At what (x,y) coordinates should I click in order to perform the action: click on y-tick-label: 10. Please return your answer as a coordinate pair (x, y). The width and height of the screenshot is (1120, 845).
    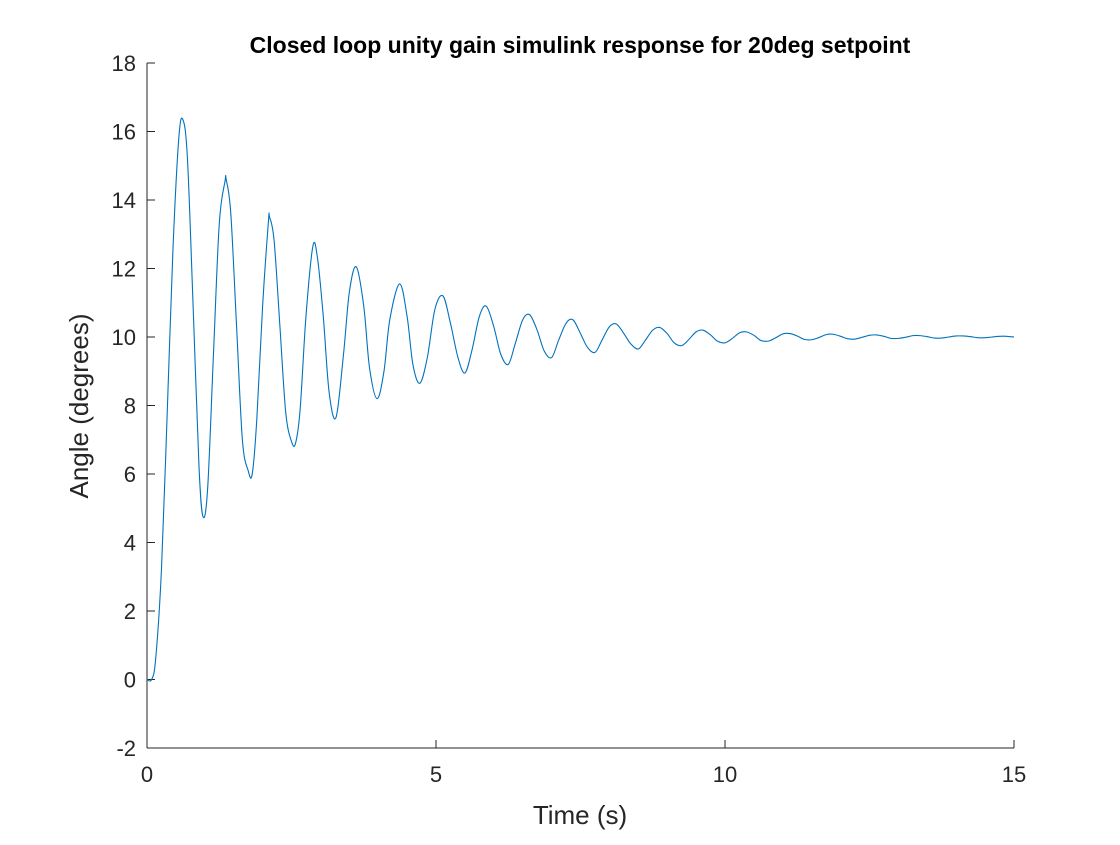
    Looking at the image, I should click on (124, 337).